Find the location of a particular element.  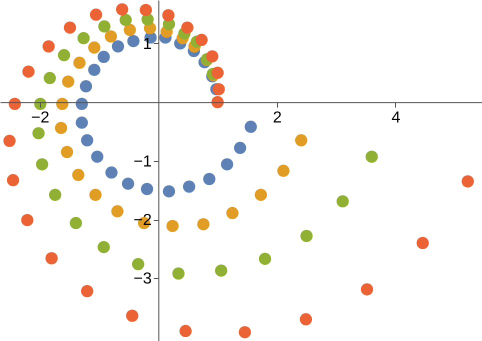

x-tick-label: 2 is located at coordinates (277, 118).